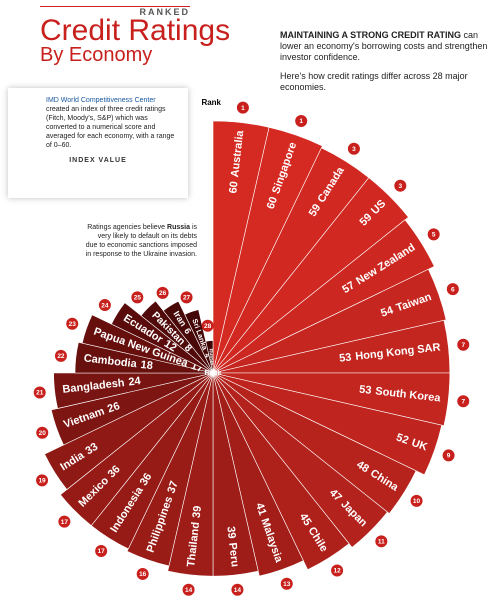  I want to click on rank-label: 9, so click(449, 456).